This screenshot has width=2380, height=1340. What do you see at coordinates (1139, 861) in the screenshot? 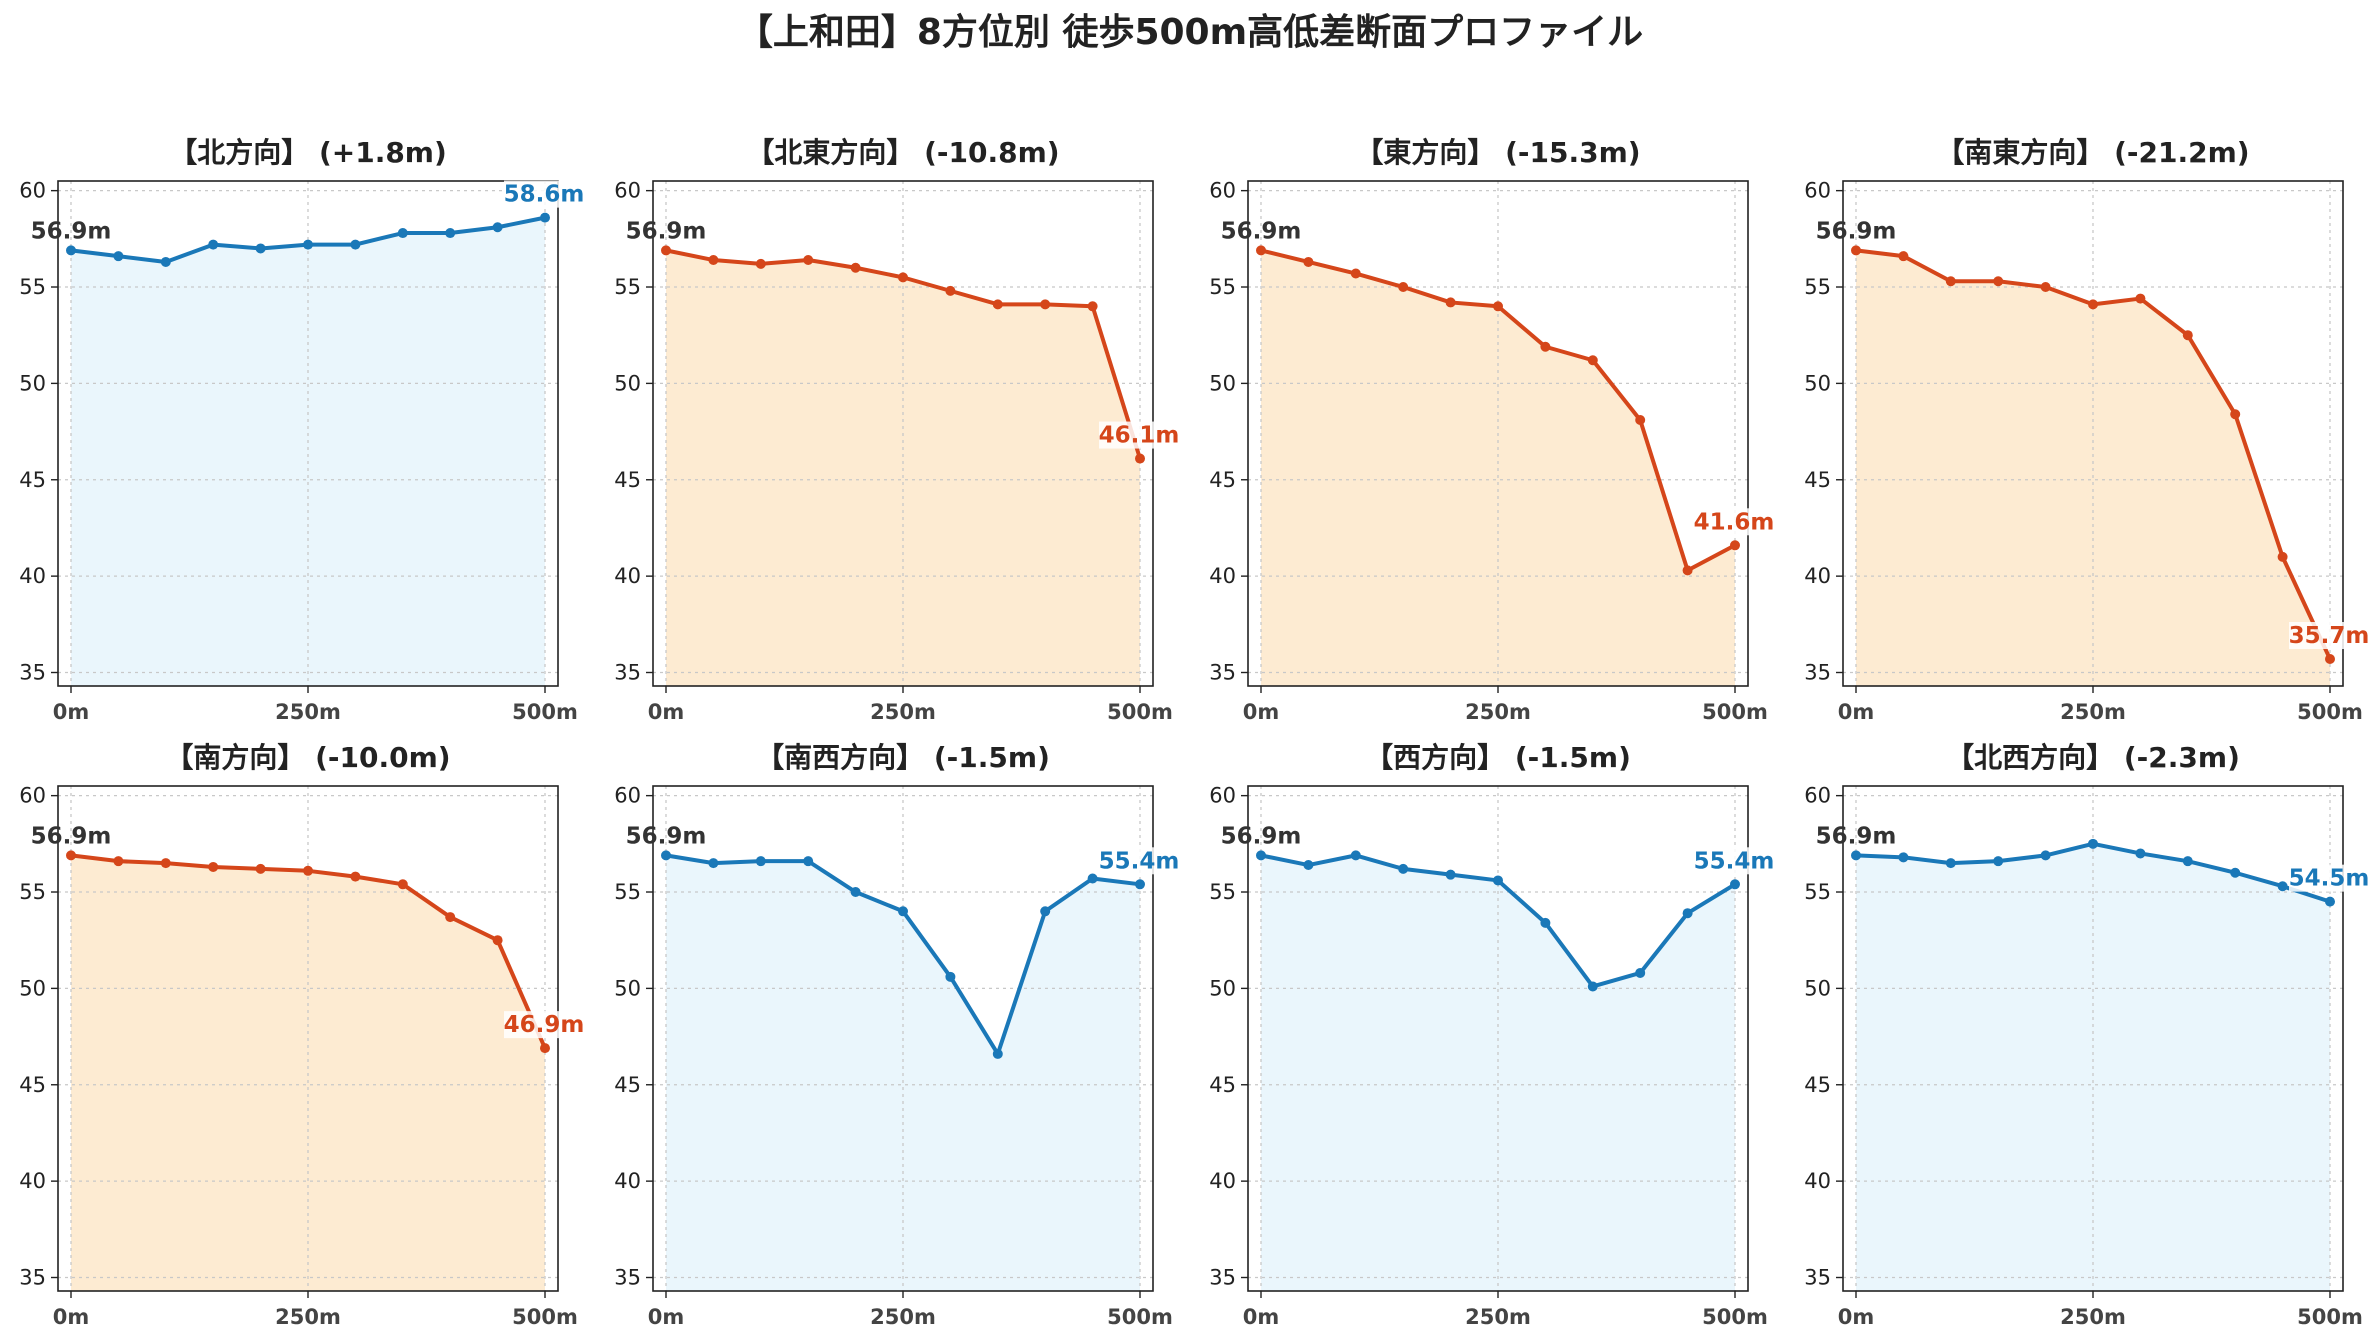
I see `end-elevation-label: 55.4m` at bounding box center [1139, 861].